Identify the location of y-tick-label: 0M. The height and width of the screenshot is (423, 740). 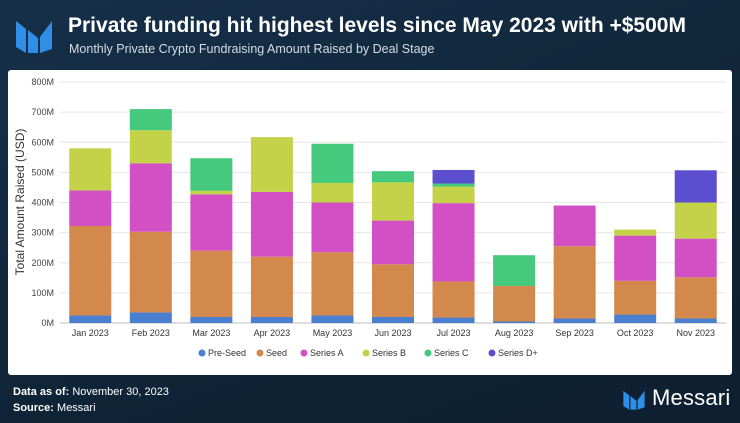
(47, 323).